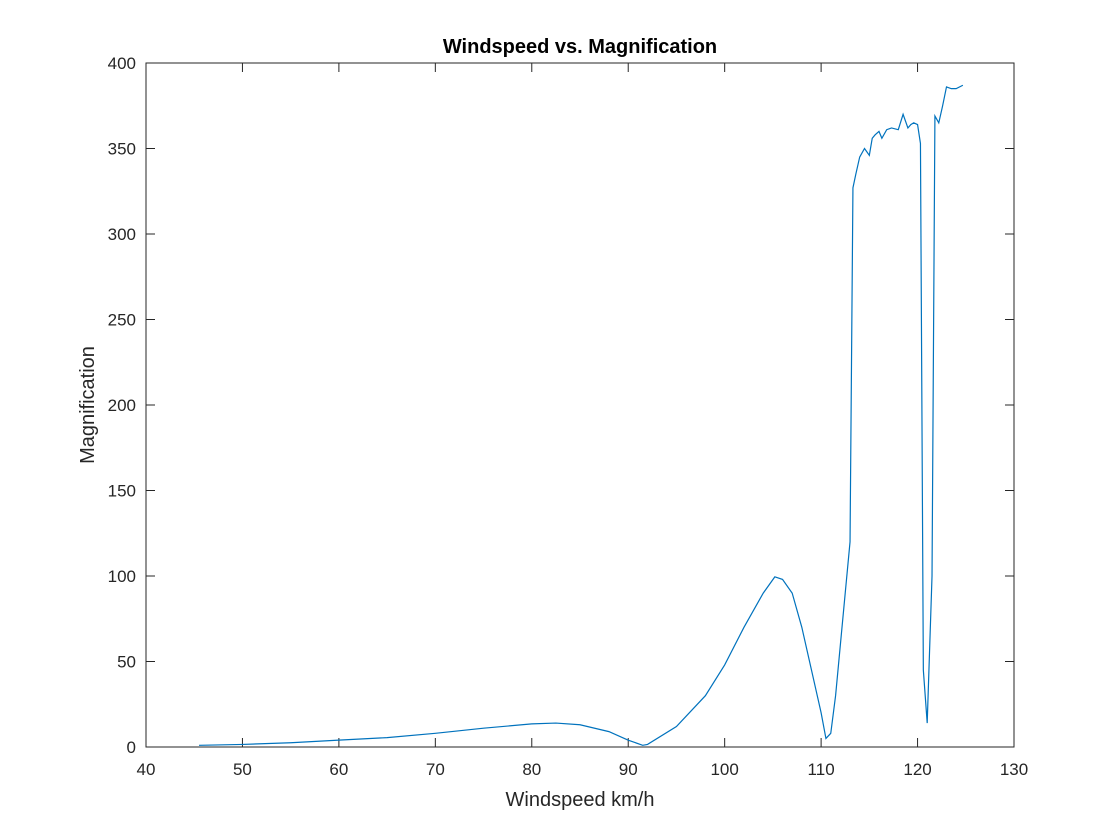 The width and height of the screenshot is (1120, 840). What do you see at coordinates (126, 662) in the screenshot?
I see `y-tick-label: 50` at bounding box center [126, 662].